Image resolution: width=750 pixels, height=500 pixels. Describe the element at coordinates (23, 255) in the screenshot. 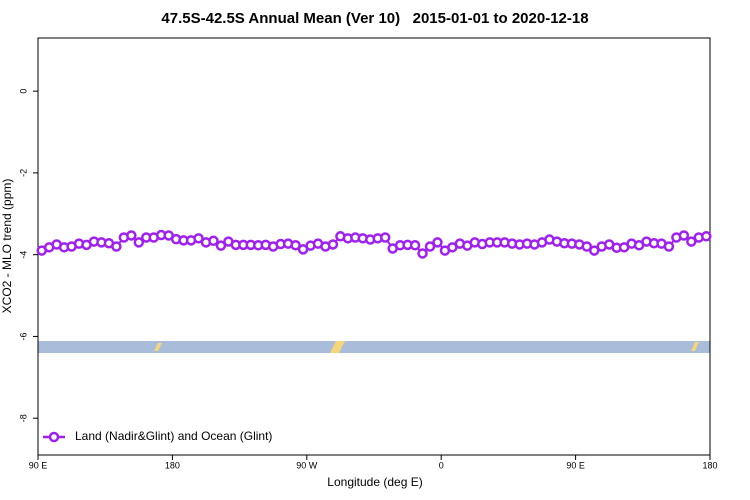

I see `y-tick-label: -4` at that location.